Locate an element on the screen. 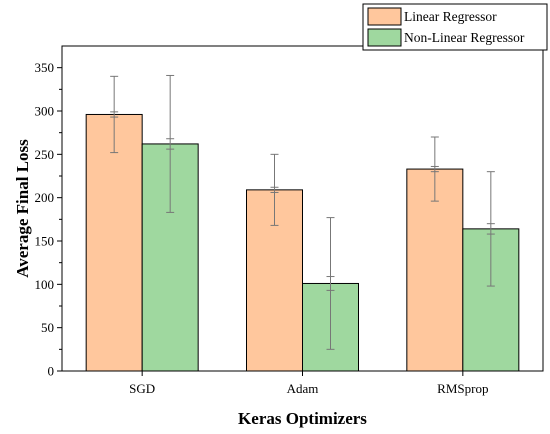  y-tick-label: 150 is located at coordinates (45, 241).